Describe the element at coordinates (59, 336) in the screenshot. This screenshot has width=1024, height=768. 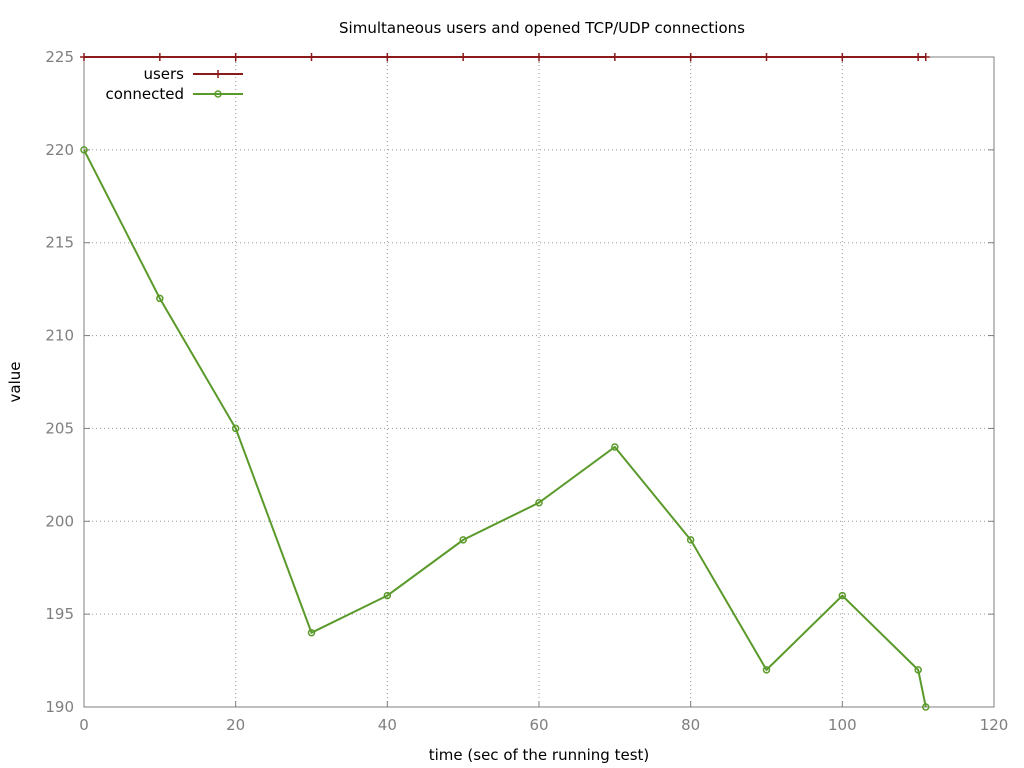
I see `y-tick-label: 210` at that location.